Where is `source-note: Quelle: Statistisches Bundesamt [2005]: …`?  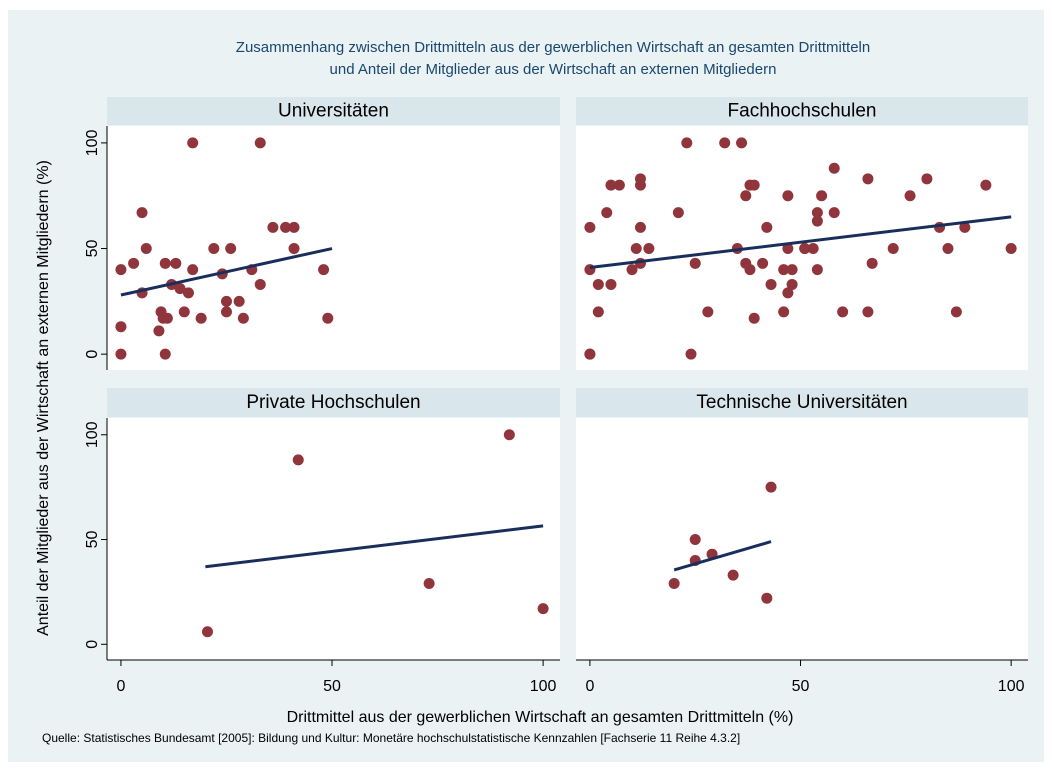
source-note: Quelle: Statistisches Bundesamt [2005]: … is located at coordinates (391, 738).